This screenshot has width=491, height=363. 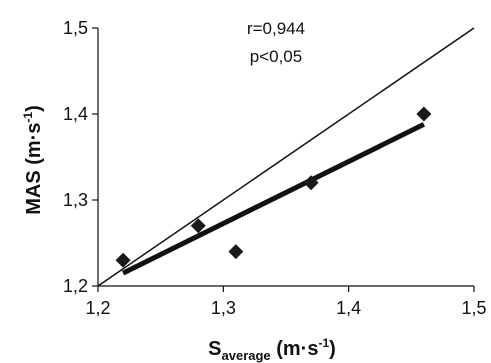 I want to click on x-tick-label: 1,2, so click(x=97, y=308).